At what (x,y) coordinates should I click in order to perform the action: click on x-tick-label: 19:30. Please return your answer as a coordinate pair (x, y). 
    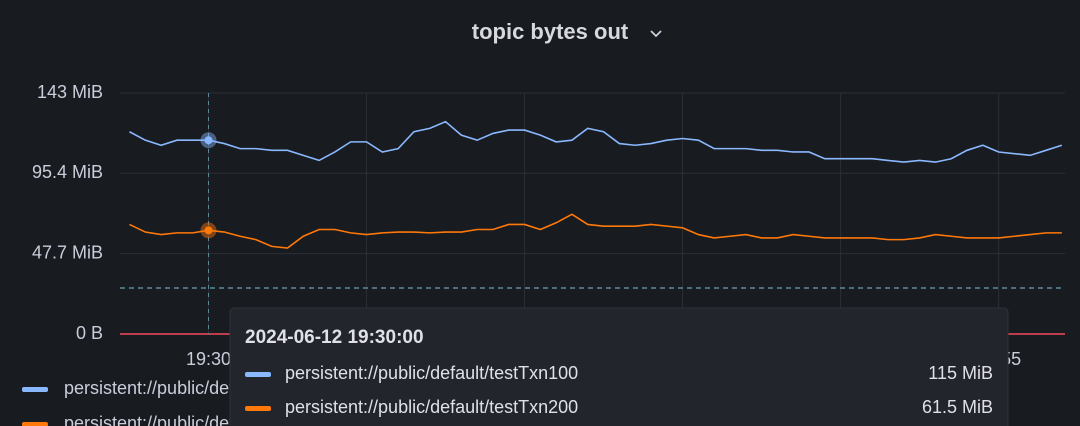
    Looking at the image, I should click on (208, 359).